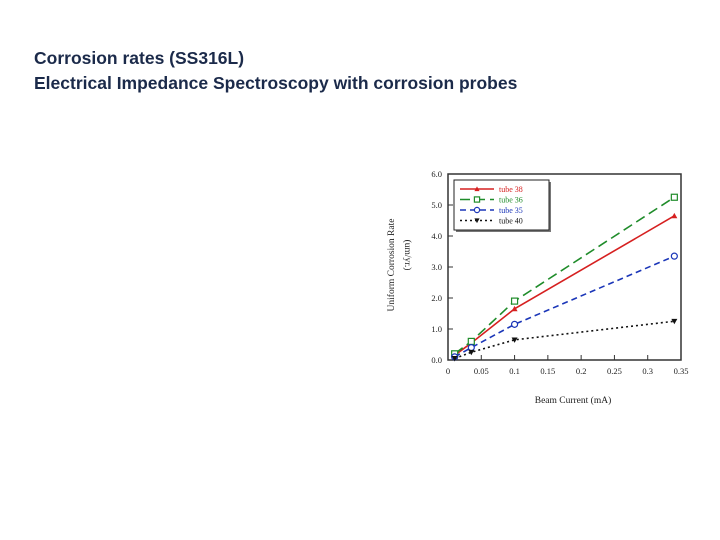 The height and width of the screenshot is (540, 720). What do you see at coordinates (491, 200) in the screenshot?
I see `legend-item: tube 36` at bounding box center [491, 200].